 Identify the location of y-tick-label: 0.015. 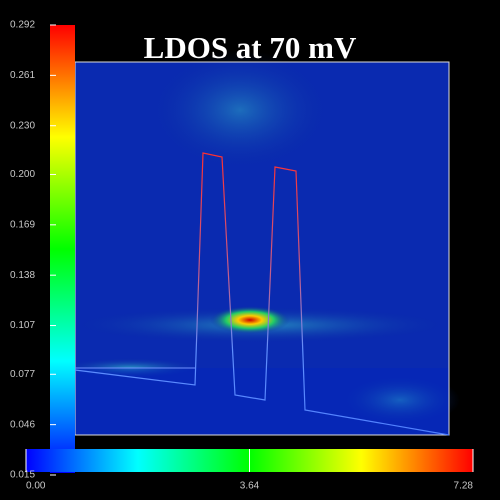
(22, 475).